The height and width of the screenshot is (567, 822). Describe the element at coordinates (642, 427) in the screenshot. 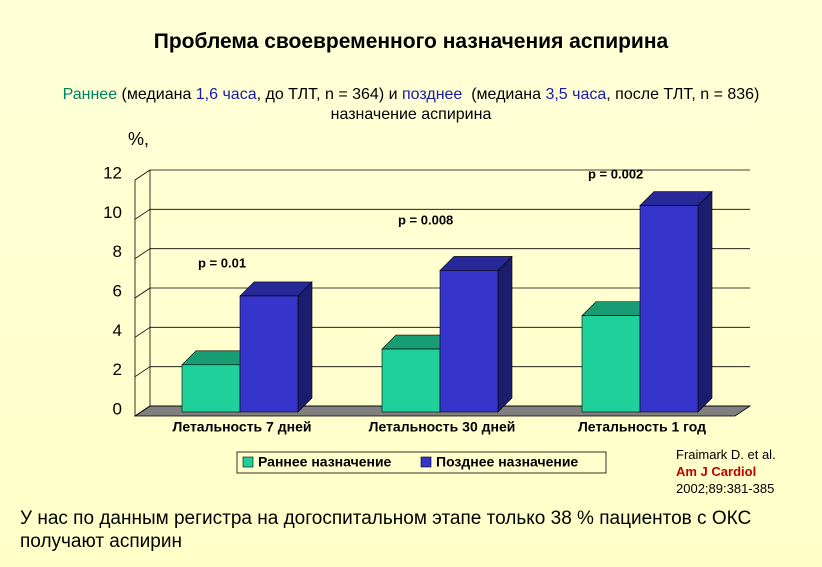

I see `x-tick-label: Летальность 1 год` at that location.